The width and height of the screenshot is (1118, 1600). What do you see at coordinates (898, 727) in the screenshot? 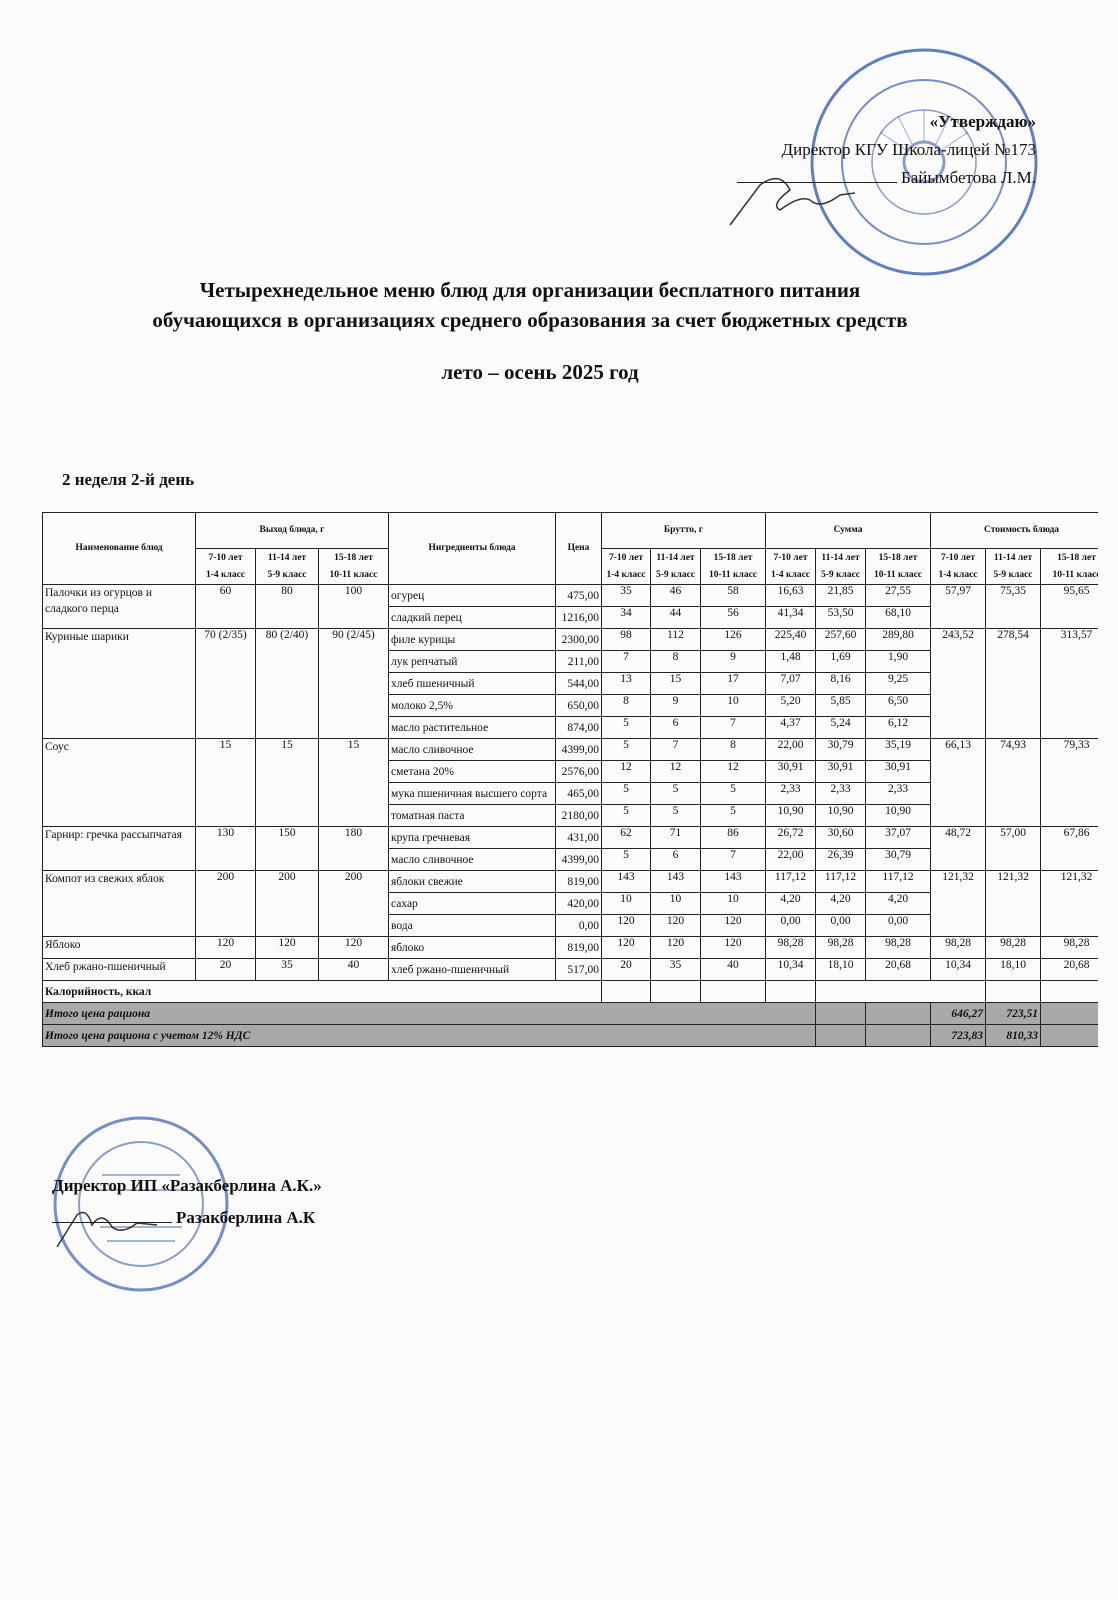
I see `ingredient-sum: 6,12` at bounding box center [898, 727].